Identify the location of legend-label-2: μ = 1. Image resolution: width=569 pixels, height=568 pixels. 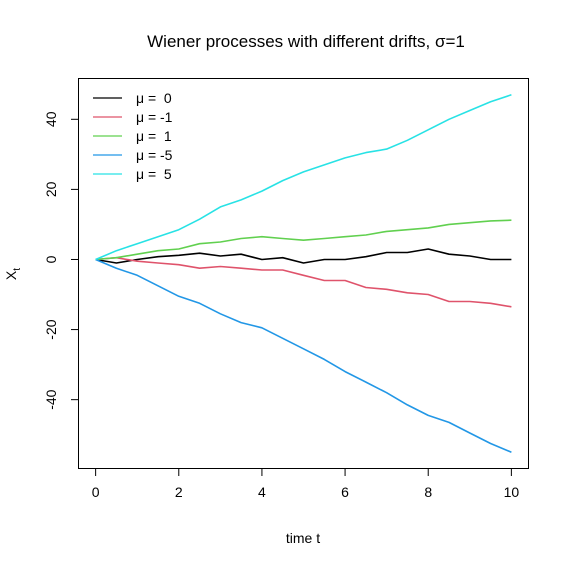
(154, 136).